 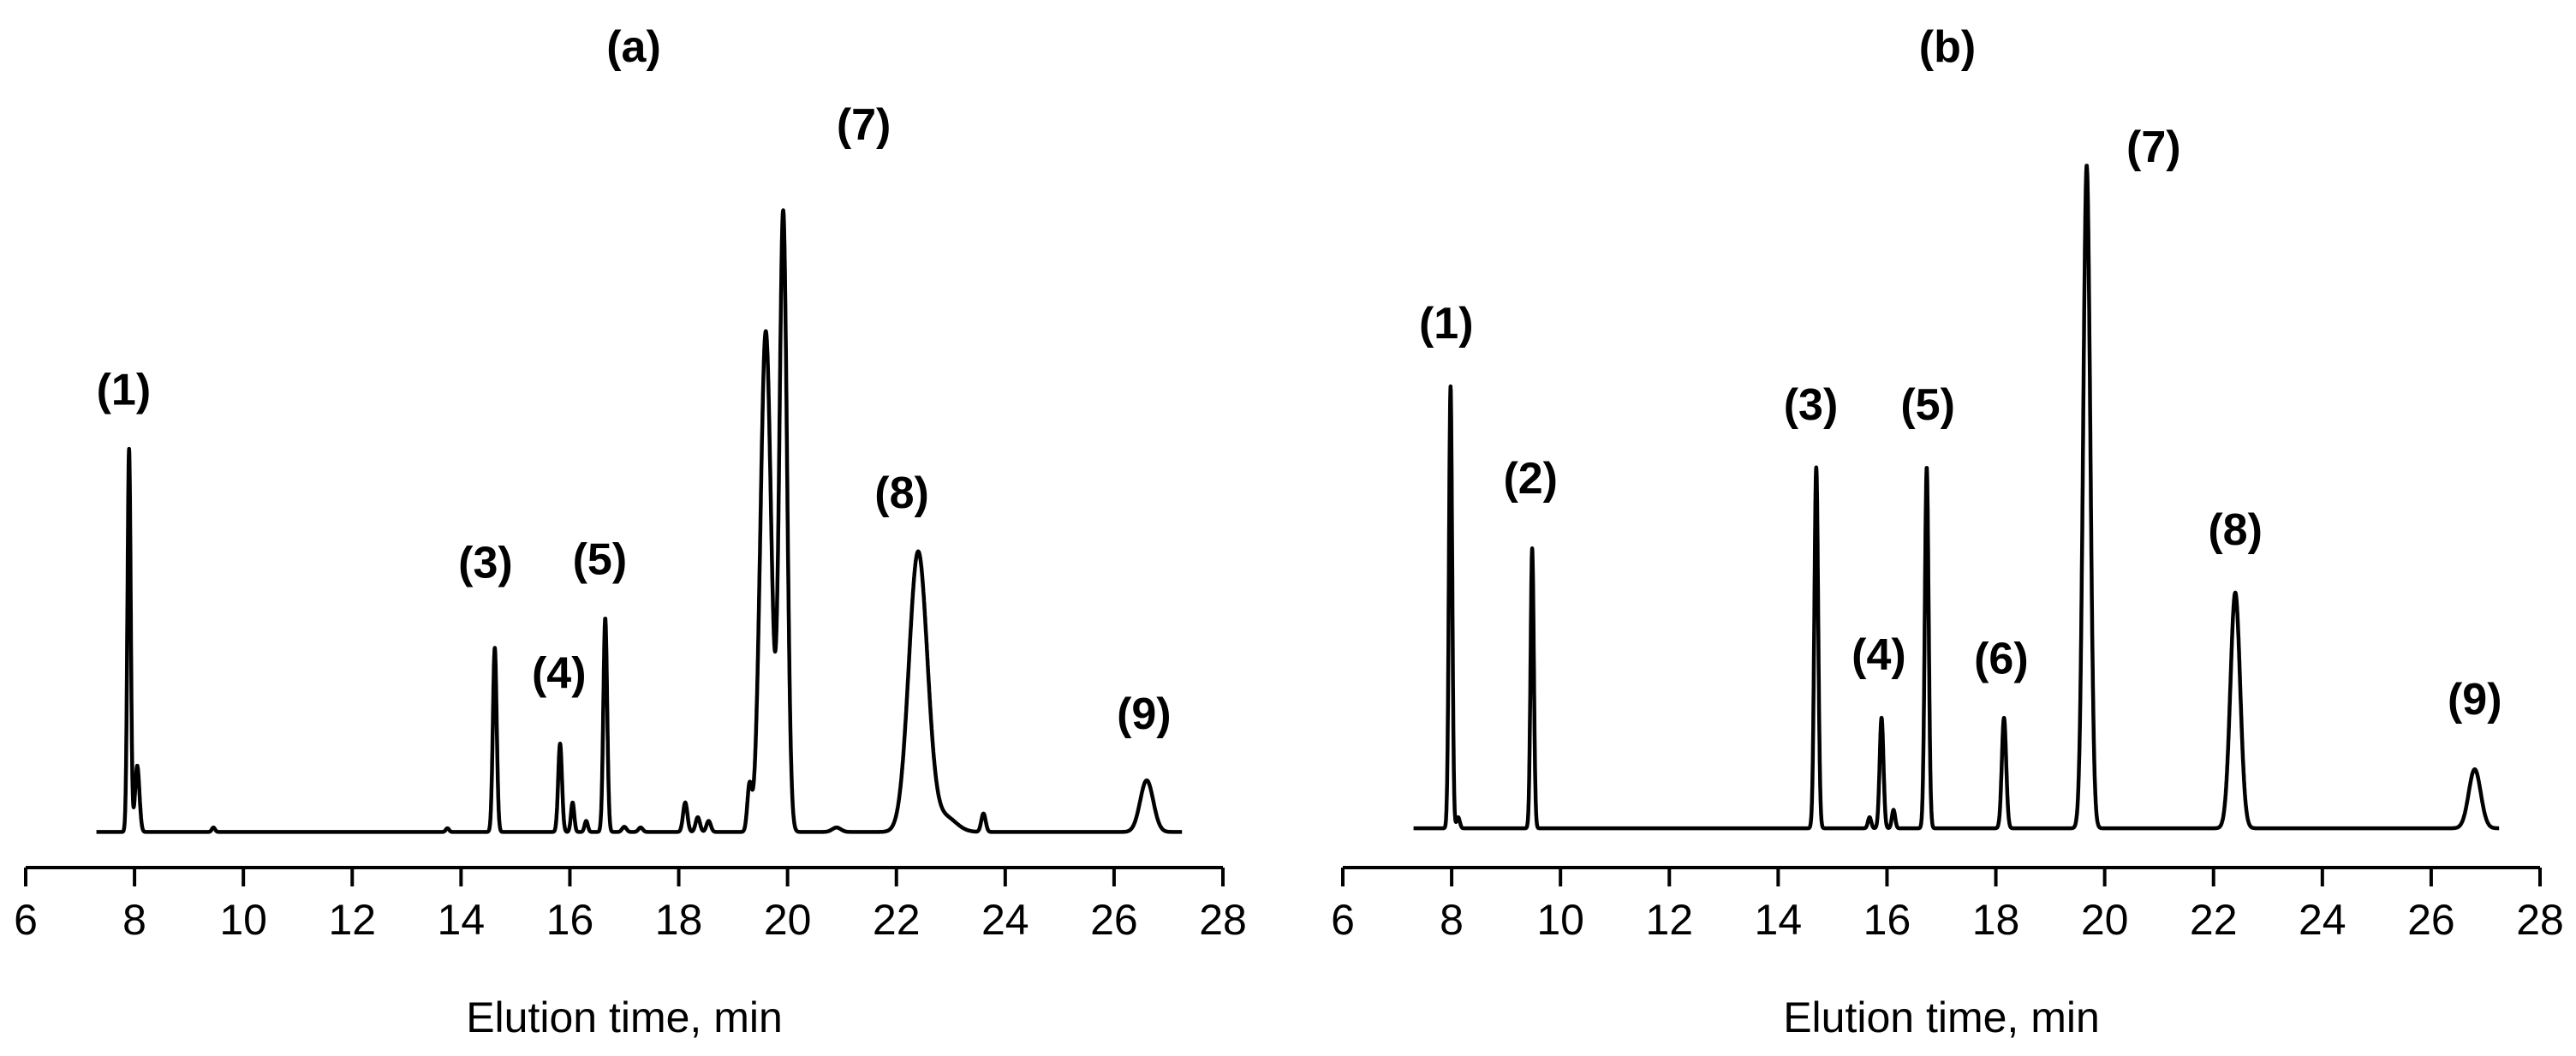 I want to click on panel-a-peak-label: (9), so click(x=1145, y=714).